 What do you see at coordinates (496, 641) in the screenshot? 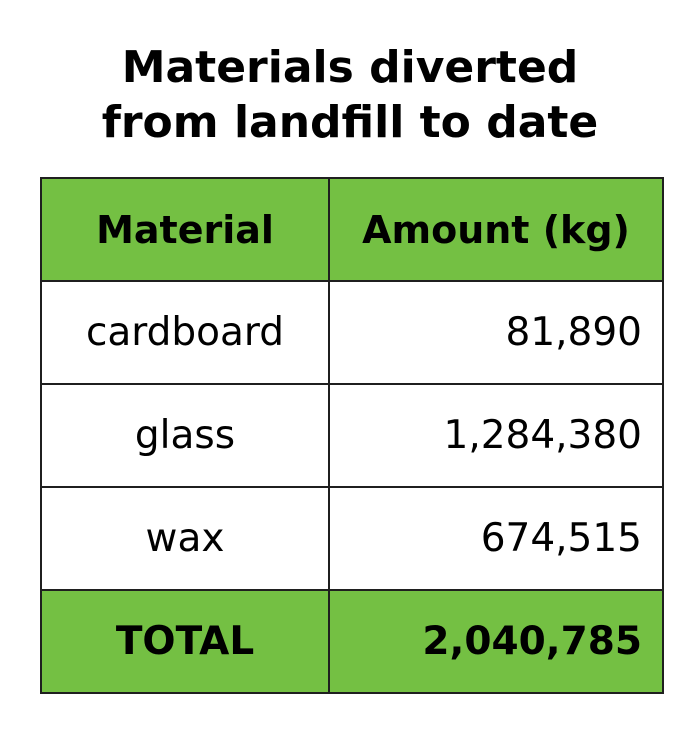
I see `total-amount: 2,040,785` at bounding box center [496, 641].